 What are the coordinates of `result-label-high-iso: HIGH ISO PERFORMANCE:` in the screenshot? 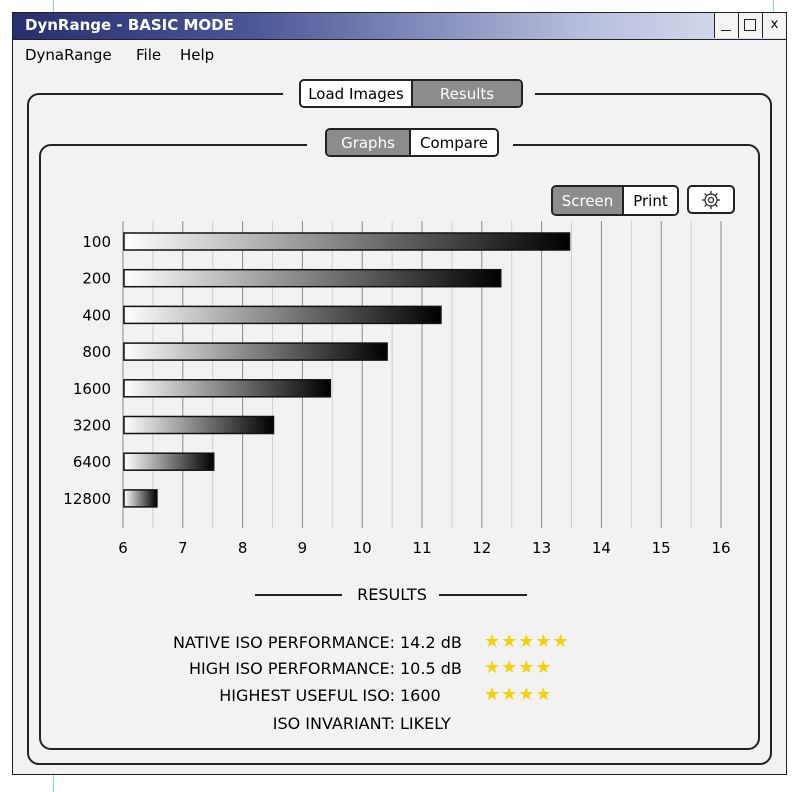 It's located at (292, 668).